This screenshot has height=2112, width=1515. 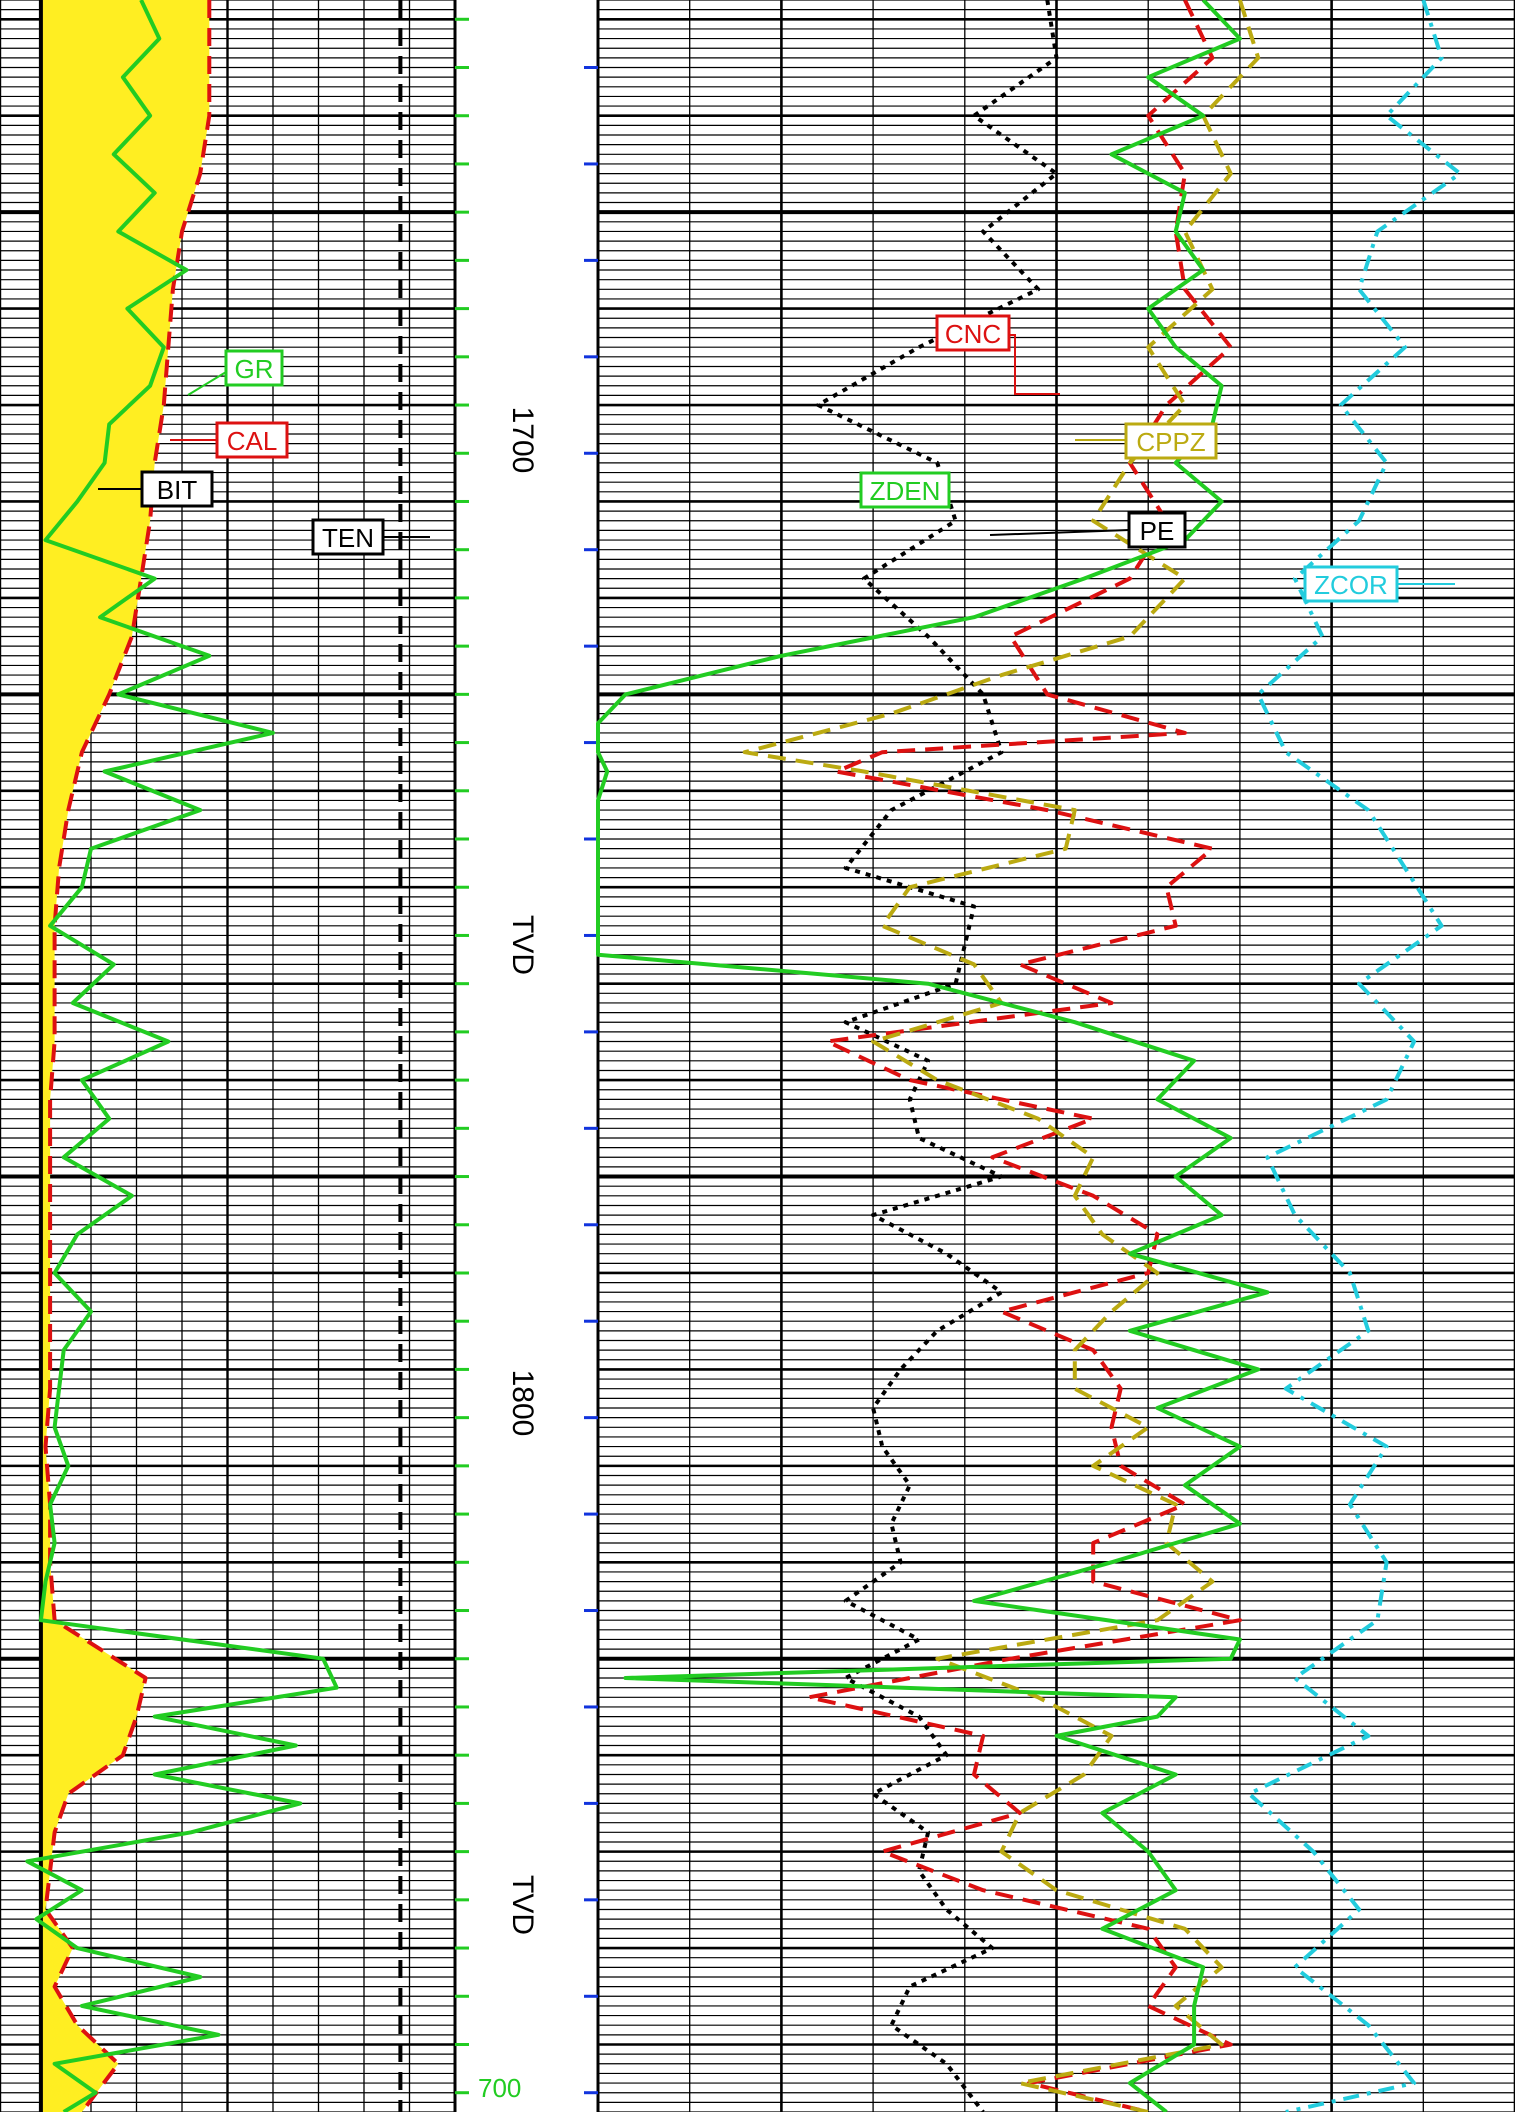 I want to click on svg-text: PE, so click(x=1157, y=531).